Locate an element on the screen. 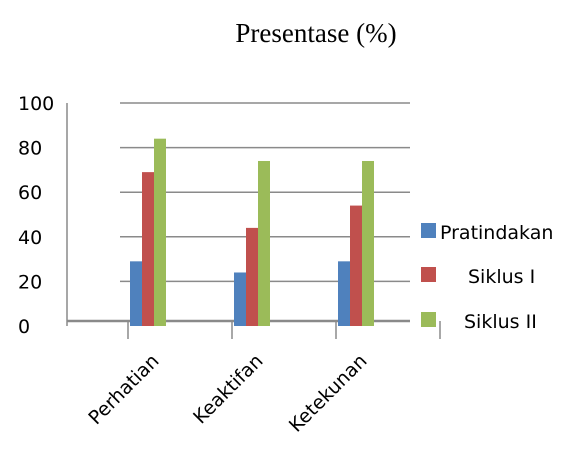 The width and height of the screenshot is (569, 454). x-category-label: Ketekunan is located at coordinates (328, 393).